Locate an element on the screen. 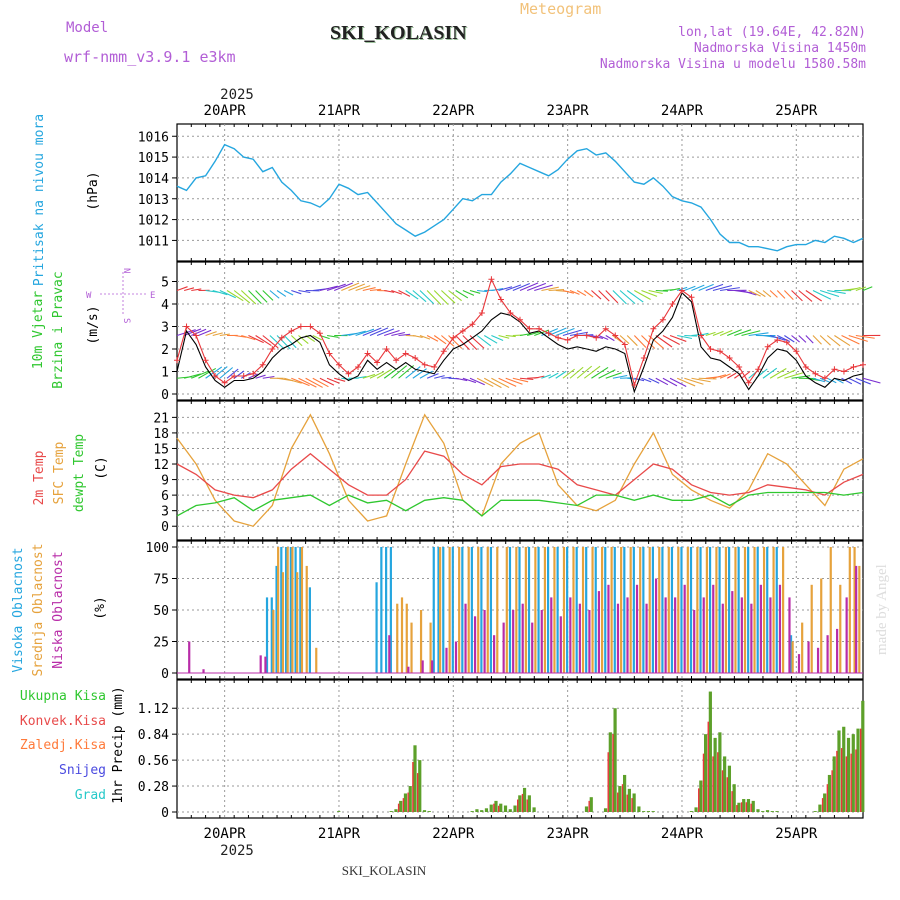  precip-conv-label: Konvek.Kisa is located at coordinates (63, 721).